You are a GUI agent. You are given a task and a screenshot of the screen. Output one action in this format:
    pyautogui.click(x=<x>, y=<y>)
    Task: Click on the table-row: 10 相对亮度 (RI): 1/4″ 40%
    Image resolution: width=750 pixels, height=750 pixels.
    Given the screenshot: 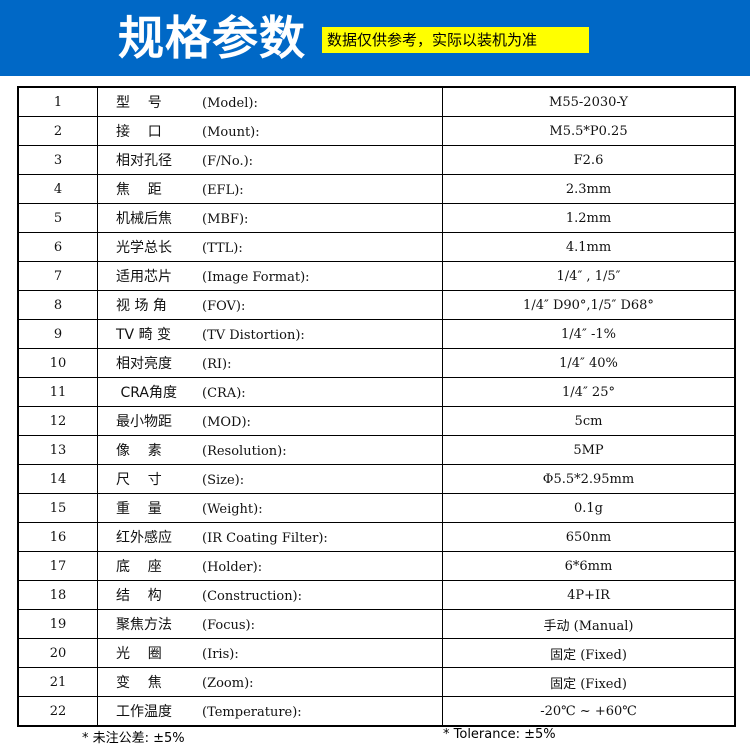 What is the action you would take?
    pyautogui.click(x=376, y=363)
    